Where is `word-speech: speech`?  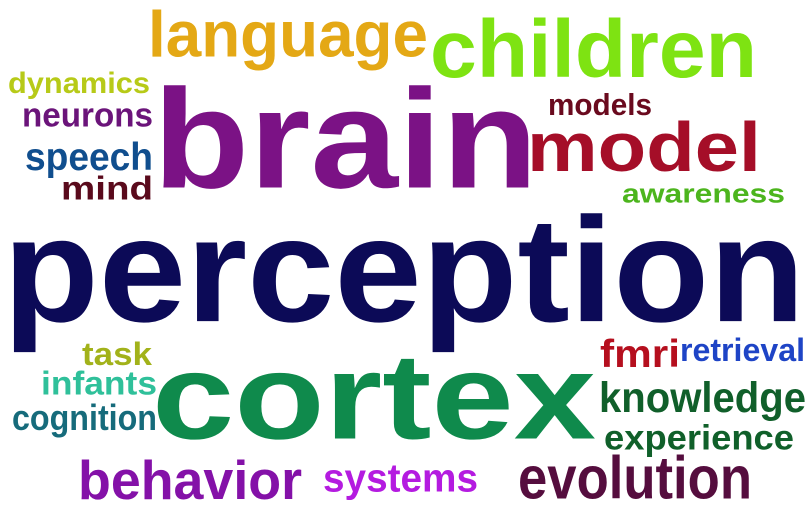
word-speech: speech is located at coordinates (89, 156).